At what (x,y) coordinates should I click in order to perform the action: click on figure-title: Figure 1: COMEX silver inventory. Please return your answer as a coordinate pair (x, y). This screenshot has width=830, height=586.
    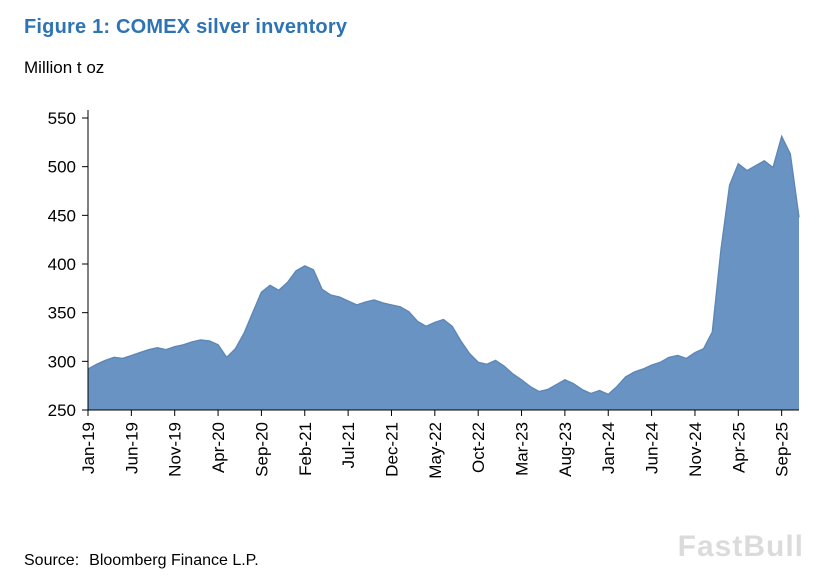
    Looking at the image, I should click on (186, 27).